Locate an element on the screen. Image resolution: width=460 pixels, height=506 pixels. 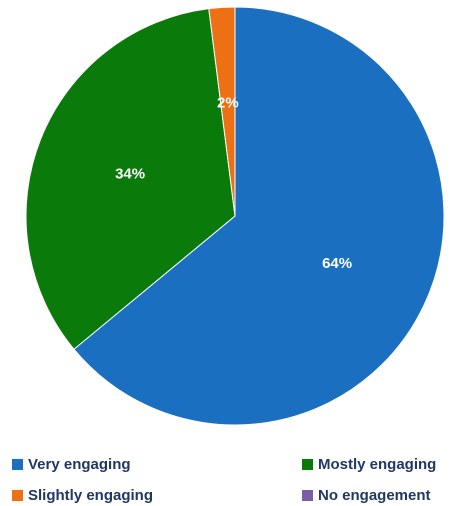
data-label-very-engaging: 64% is located at coordinates (337, 263).